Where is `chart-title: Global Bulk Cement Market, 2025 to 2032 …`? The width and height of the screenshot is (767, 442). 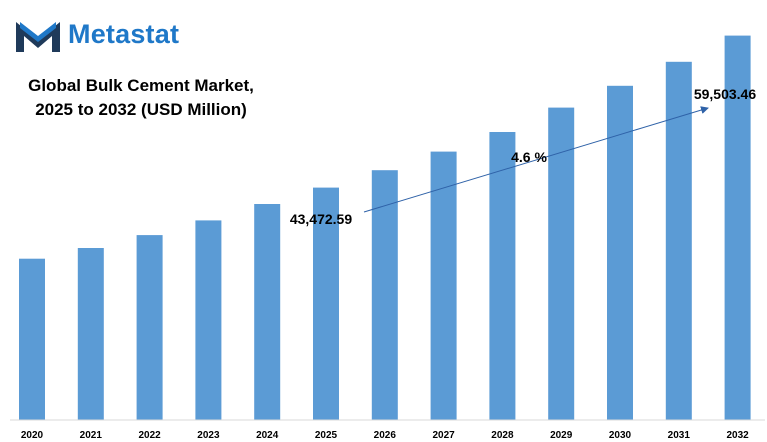 chart-title: Global Bulk Cement Market, 2025 to 2032 … is located at coordinates (141, 98).